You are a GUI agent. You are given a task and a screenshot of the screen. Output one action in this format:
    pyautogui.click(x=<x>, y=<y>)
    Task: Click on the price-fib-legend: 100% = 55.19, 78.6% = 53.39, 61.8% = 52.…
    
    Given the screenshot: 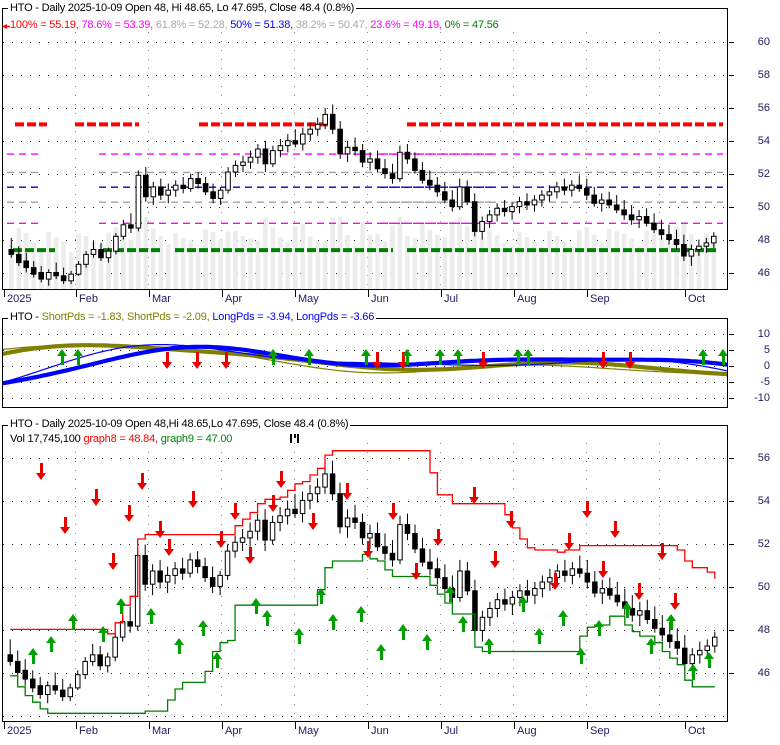 What is the action you would take?
    pyautogui.click(x=254, y=25)
    